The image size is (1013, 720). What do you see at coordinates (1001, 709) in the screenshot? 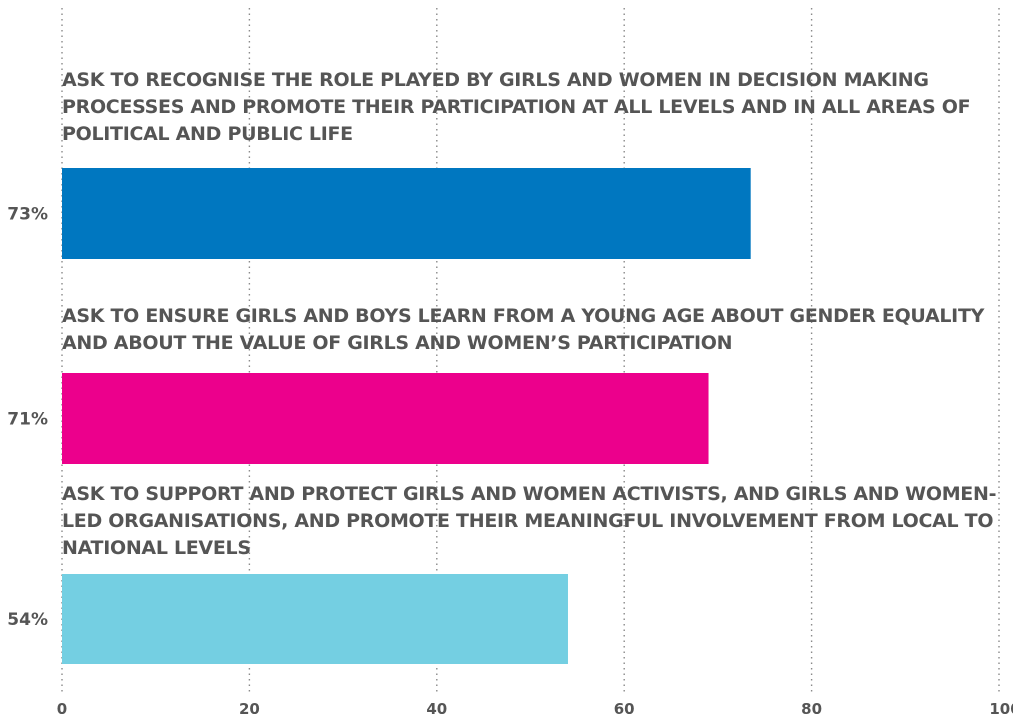
I see `tick-label-100: 100` at bounding box center [1001, 709].